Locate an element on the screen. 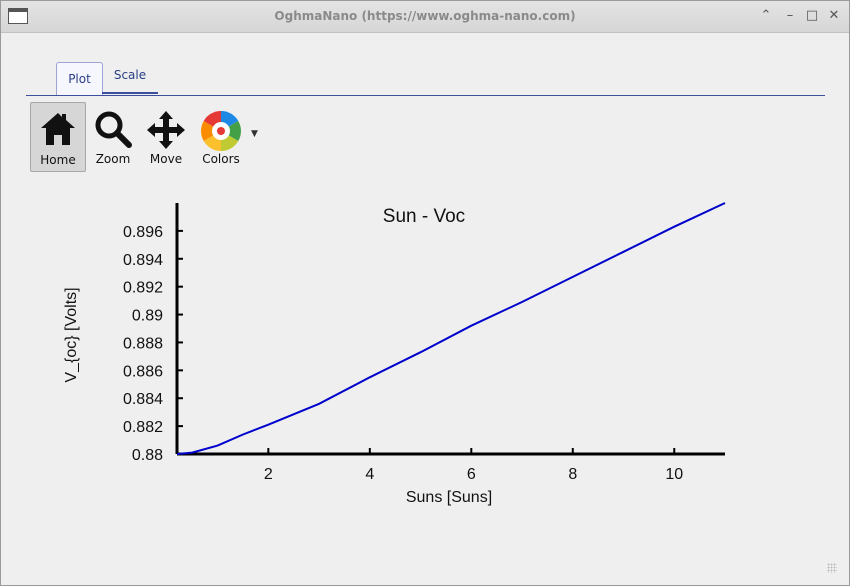  y-tick-label: 0.892 is located at coordinates (143, 288).